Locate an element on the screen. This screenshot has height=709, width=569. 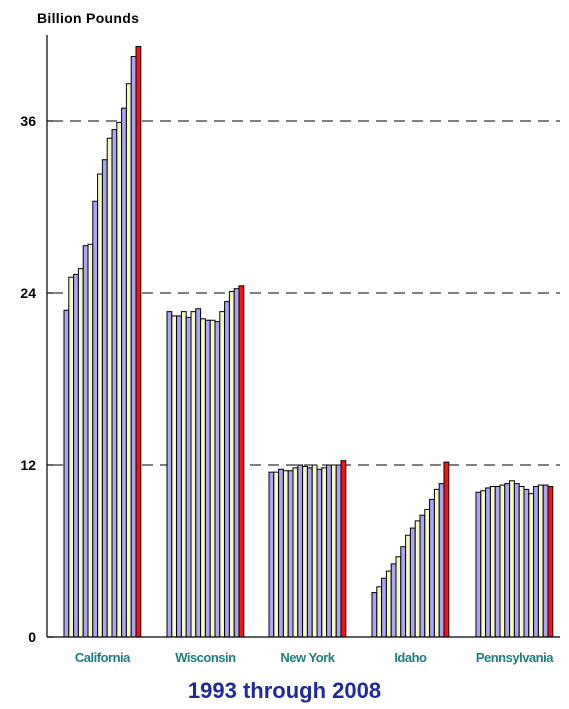
y-tick-label: 24 is located at coordinates (28, 293).